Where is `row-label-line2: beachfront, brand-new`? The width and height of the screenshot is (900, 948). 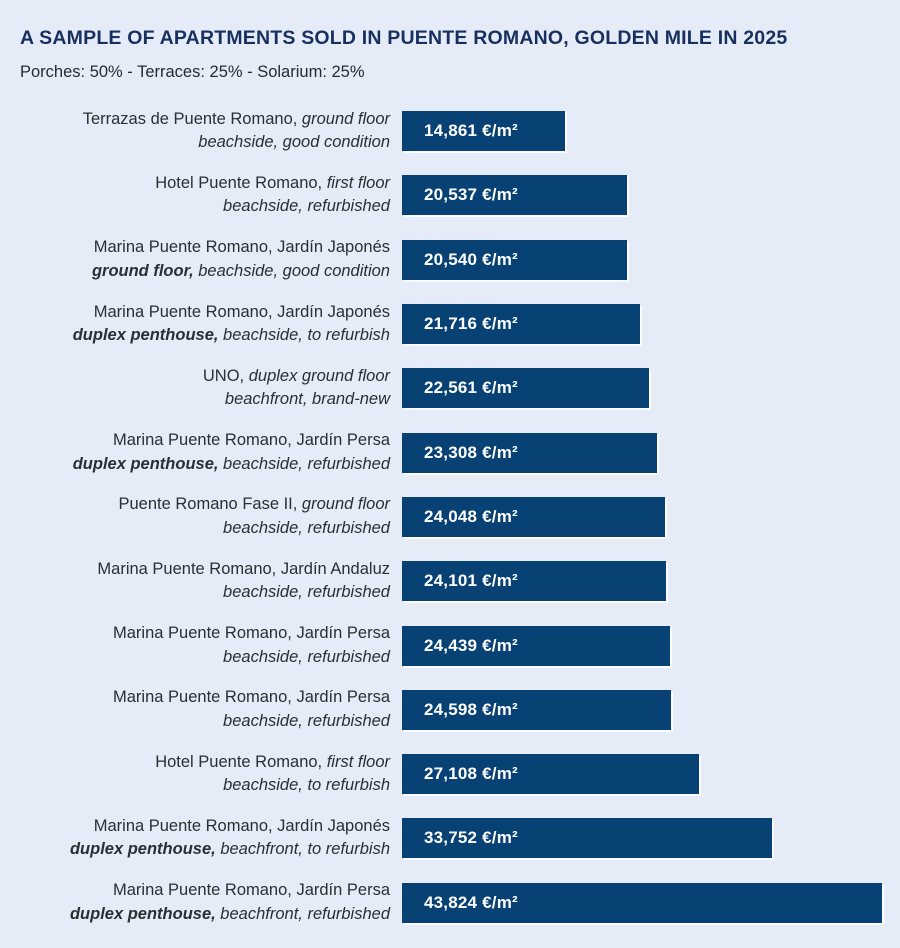 row-label-line2: beachfront, brand-new is located at coordinates (195, 400).